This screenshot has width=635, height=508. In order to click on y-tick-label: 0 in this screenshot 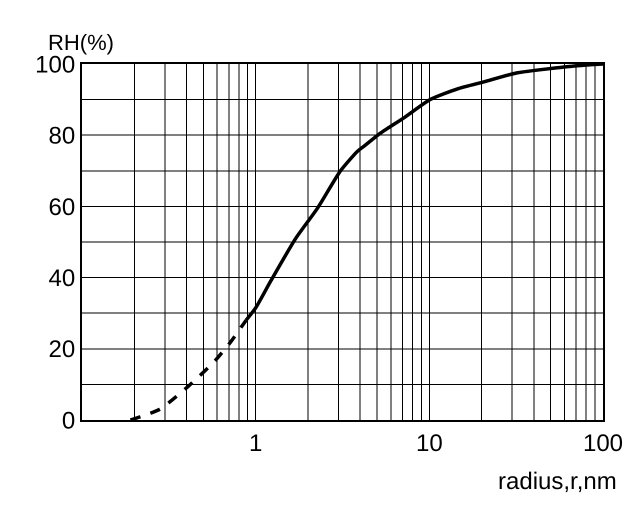, I will do `click(69, 420)`.